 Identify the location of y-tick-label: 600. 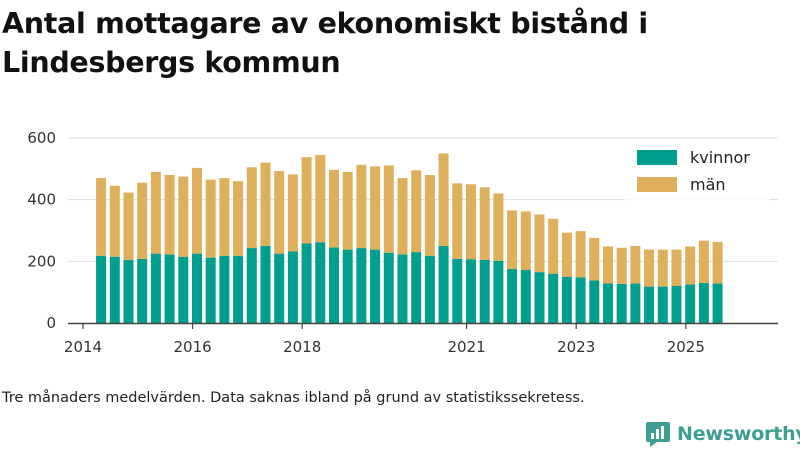
(41, 138).